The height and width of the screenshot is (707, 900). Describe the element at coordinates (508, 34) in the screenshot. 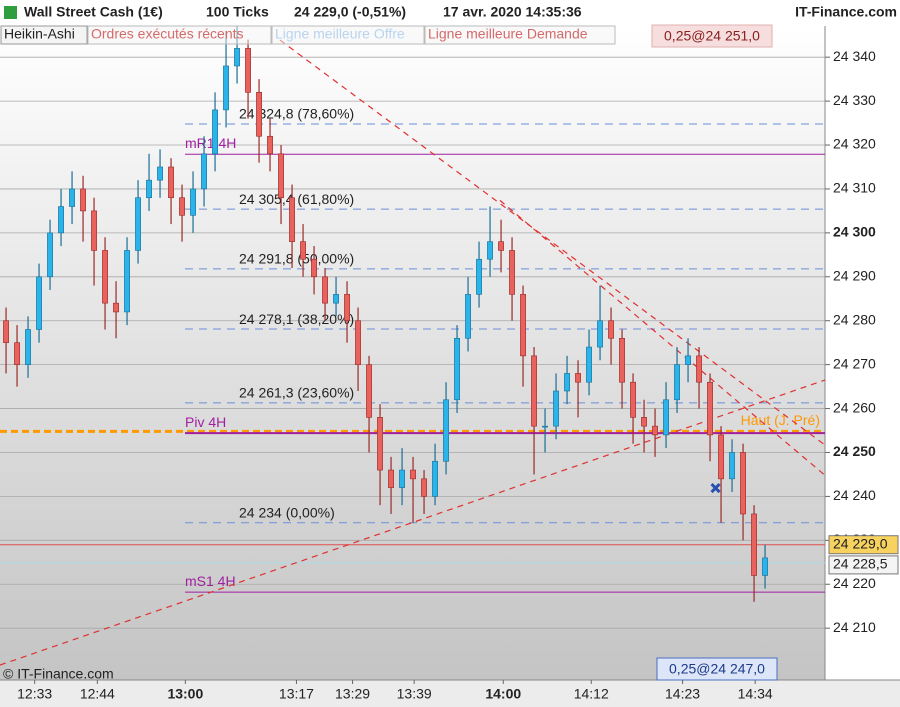

I see `toolbar-label: Ligne meilleure Demande` at that location.